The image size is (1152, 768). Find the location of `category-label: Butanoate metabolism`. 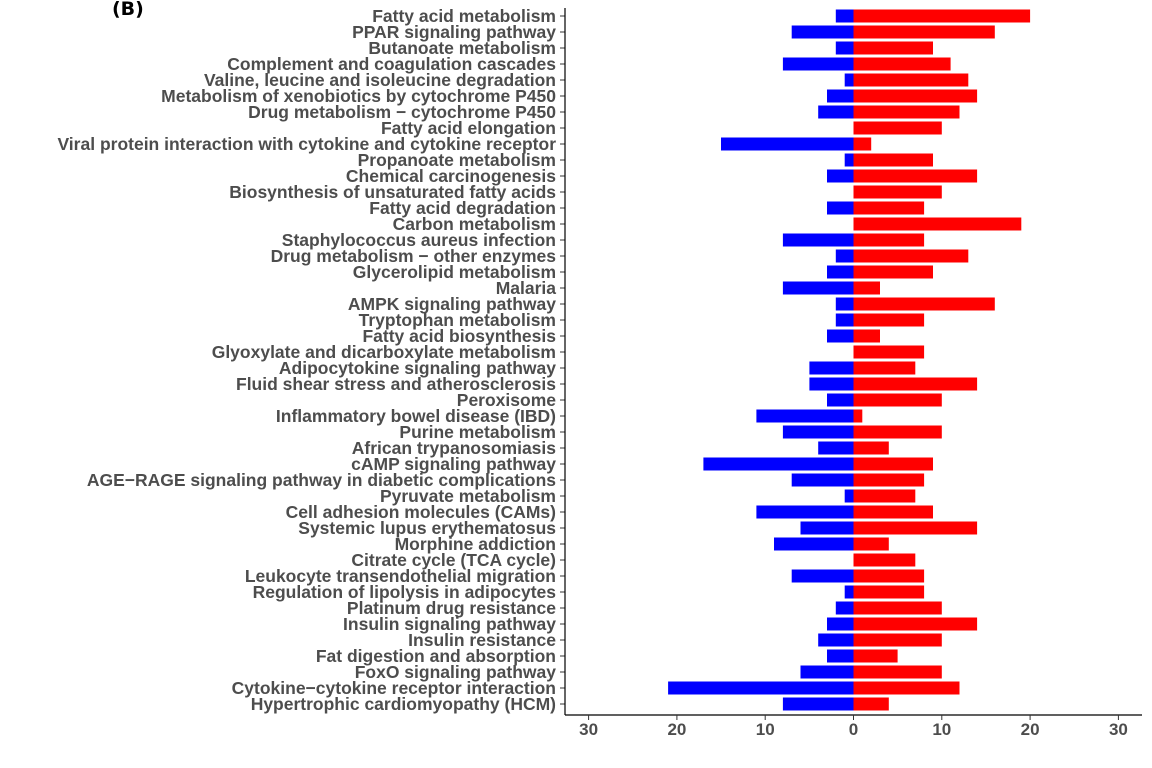

category-label: Butanoate metabolism is located at coordinates (462, 48).